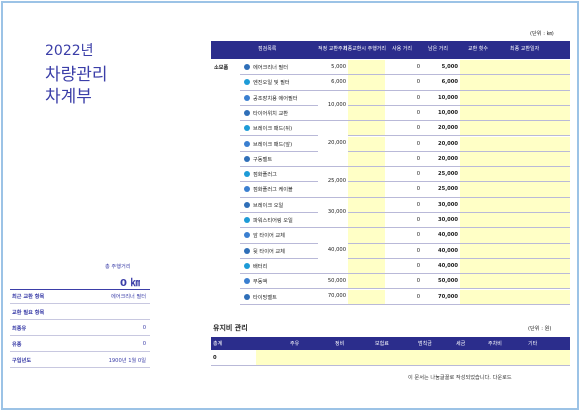 The height and width of the screenshot is (411, 580). Describe the element at coordinates (460, 378) in the screenshot. I see `footer: 이 문서는 나눔글꼴로 작성되었습니다. 다운로드` at that location.